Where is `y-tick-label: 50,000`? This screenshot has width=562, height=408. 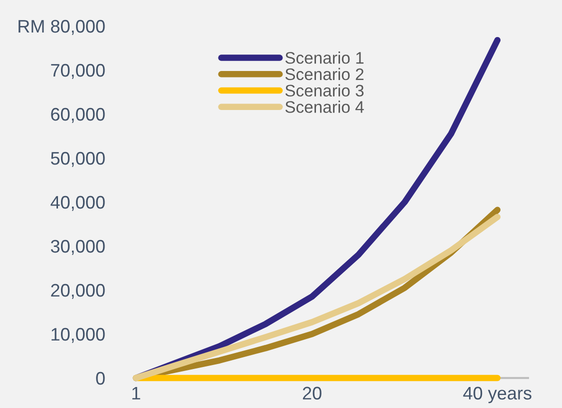 y-tick-label: 50,000 is located at coordinates (77, 159).